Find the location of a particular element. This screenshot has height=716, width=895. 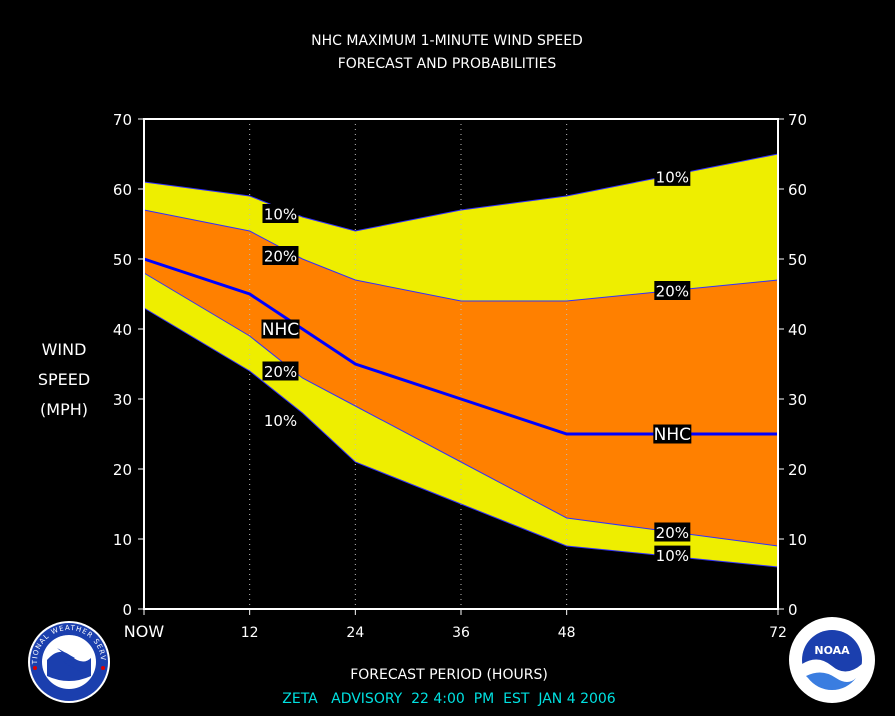

x-tick-label-72: 72 is located at coordinates (778, 633).